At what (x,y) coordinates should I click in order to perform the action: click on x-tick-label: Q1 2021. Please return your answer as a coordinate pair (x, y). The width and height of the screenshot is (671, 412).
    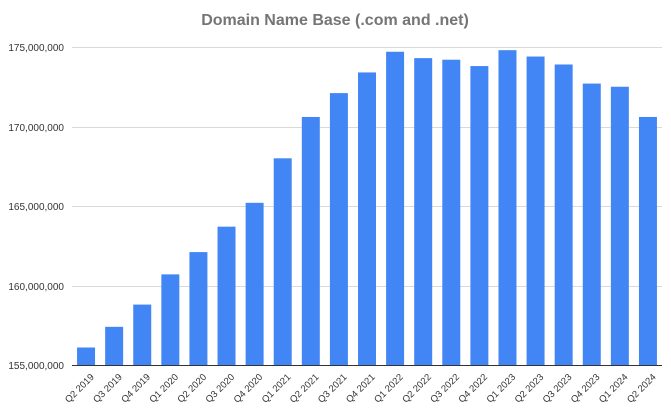
    Looking at the image, I should click on (277, 389).